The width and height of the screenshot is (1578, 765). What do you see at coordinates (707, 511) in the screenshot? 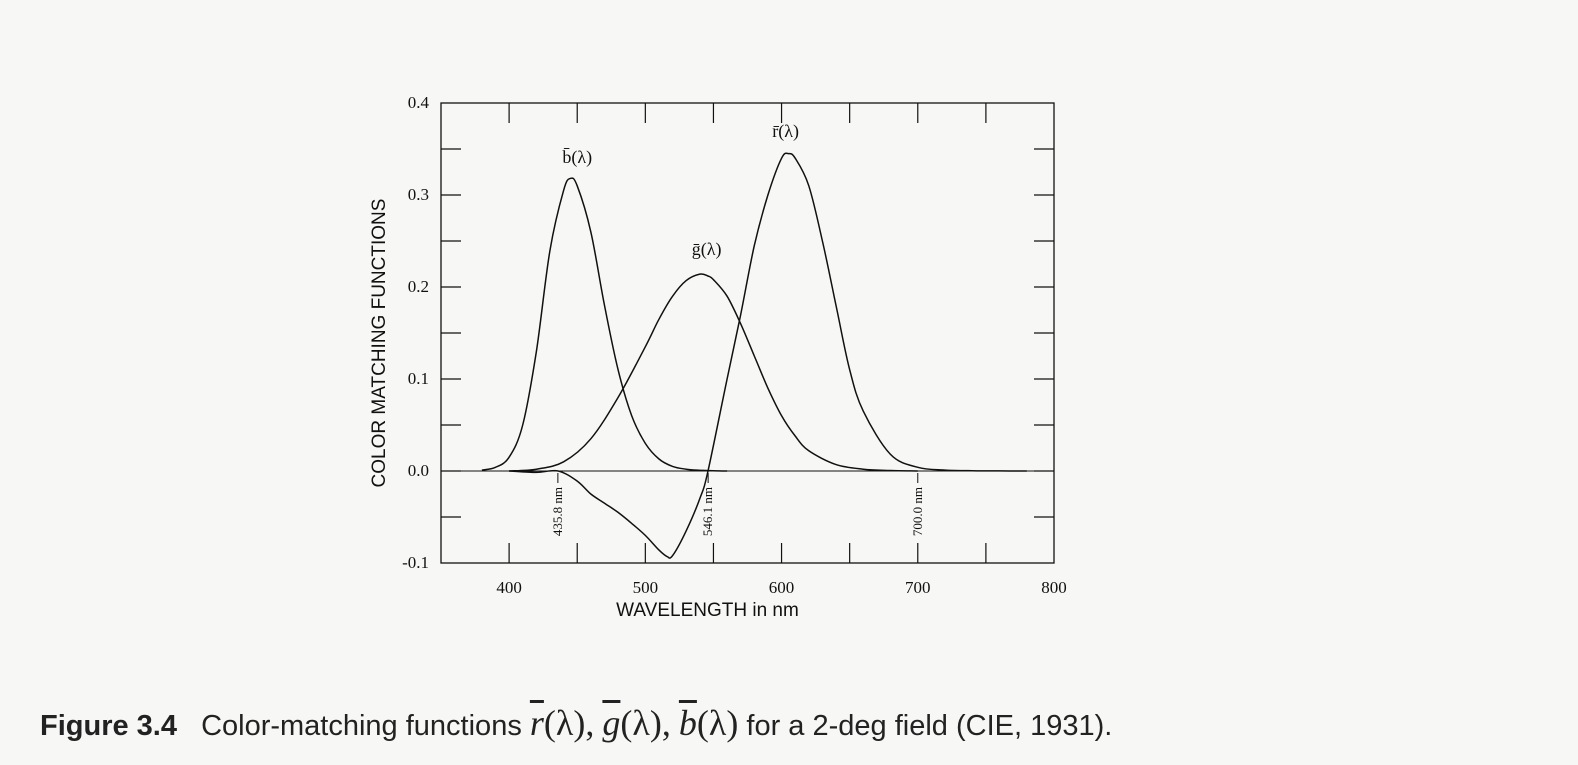
I see `wavelength-marker-label: 546.1 nm` at bounding box center [707, 511].